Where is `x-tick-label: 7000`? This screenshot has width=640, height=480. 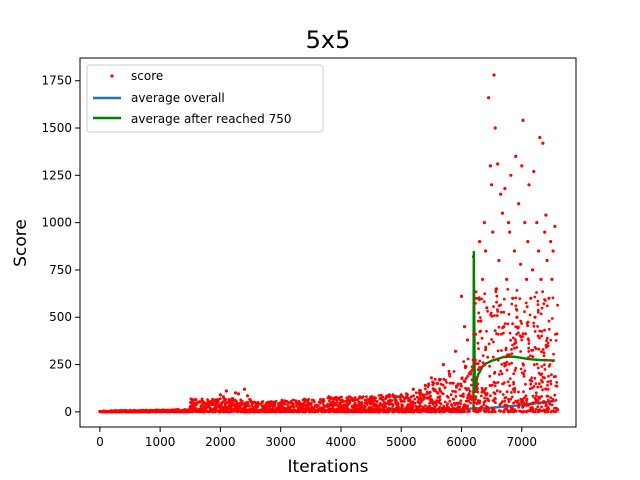 x-tick-label: 7000 is located at coordinates (521, 442).